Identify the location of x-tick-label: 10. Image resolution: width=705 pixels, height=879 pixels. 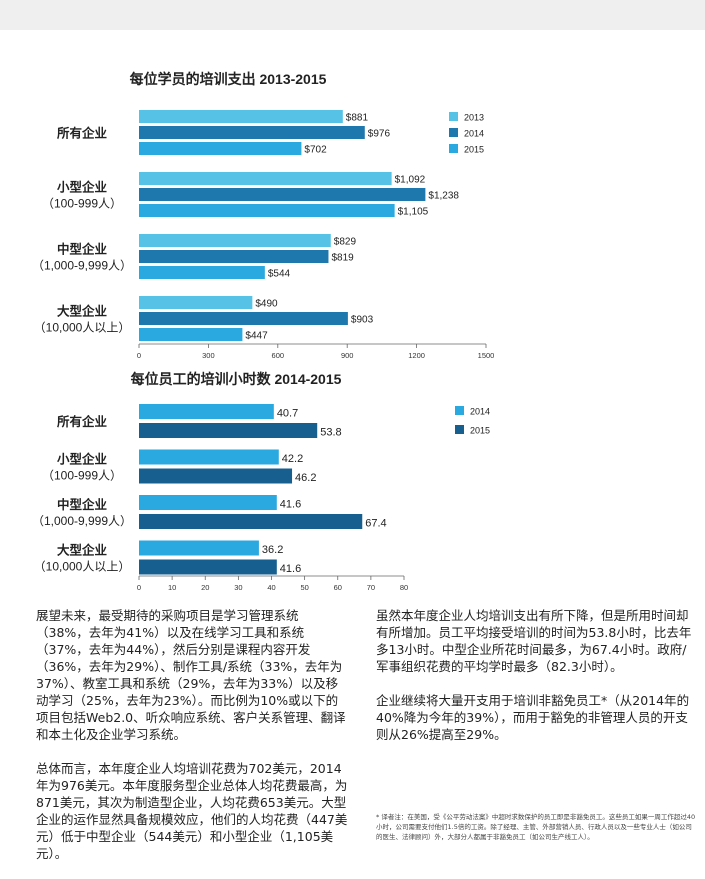
(172, 587).